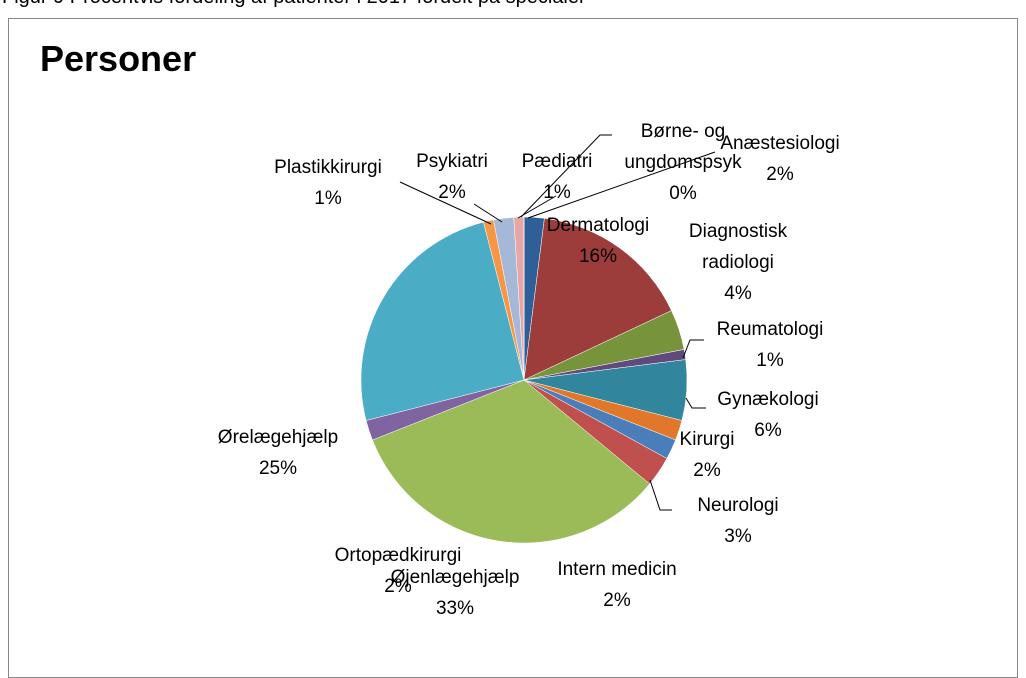 The height and width of the screenshot is (678, 1026). Describe the element at coordinates (455, 577) in the screenshot. I see `label-name: Øjenlægehjælp` at that location.